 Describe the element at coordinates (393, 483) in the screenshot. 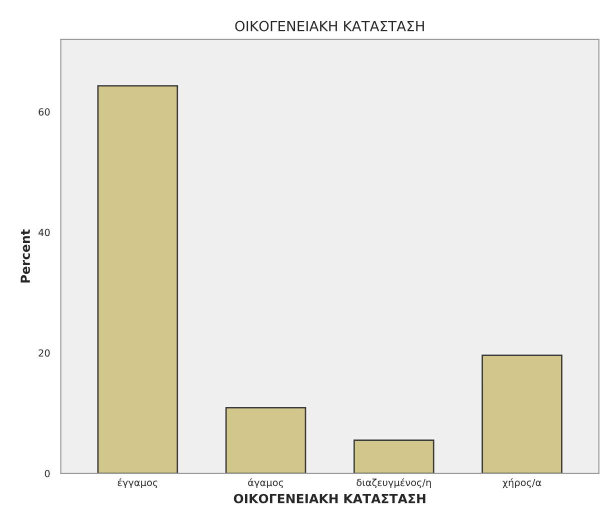

I see `x-tick-label: διαζευγμένος/η` at that location.